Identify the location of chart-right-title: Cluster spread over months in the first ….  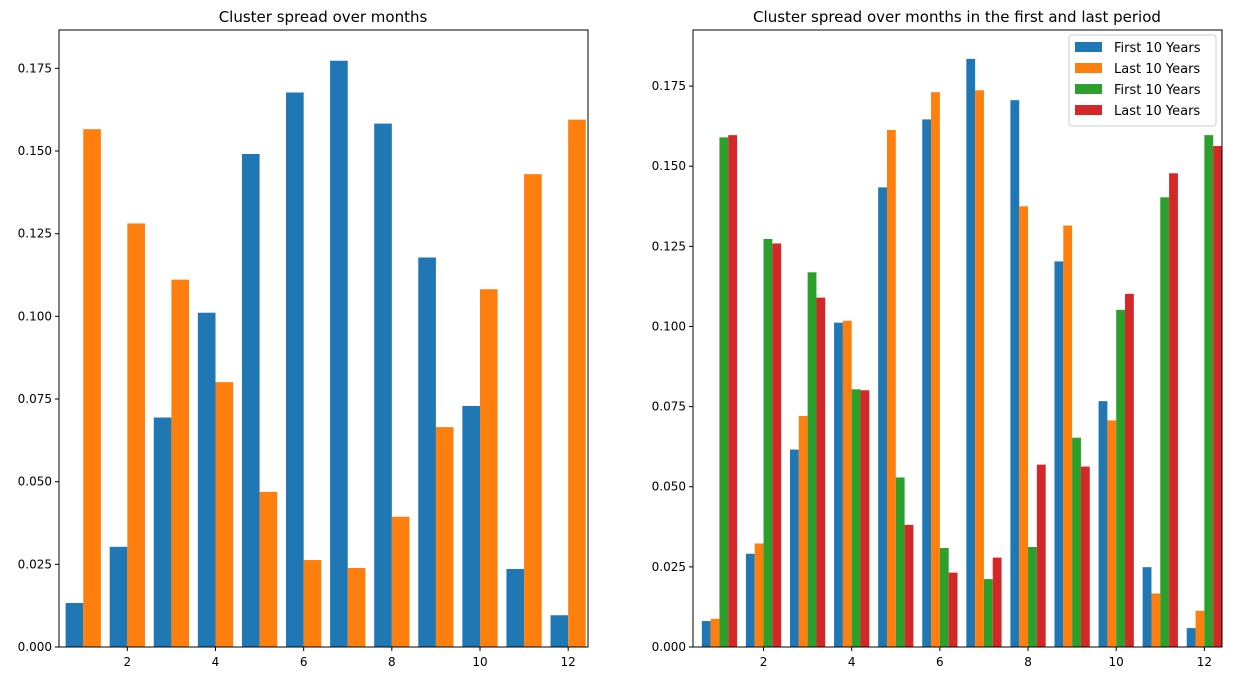
(957, 17).